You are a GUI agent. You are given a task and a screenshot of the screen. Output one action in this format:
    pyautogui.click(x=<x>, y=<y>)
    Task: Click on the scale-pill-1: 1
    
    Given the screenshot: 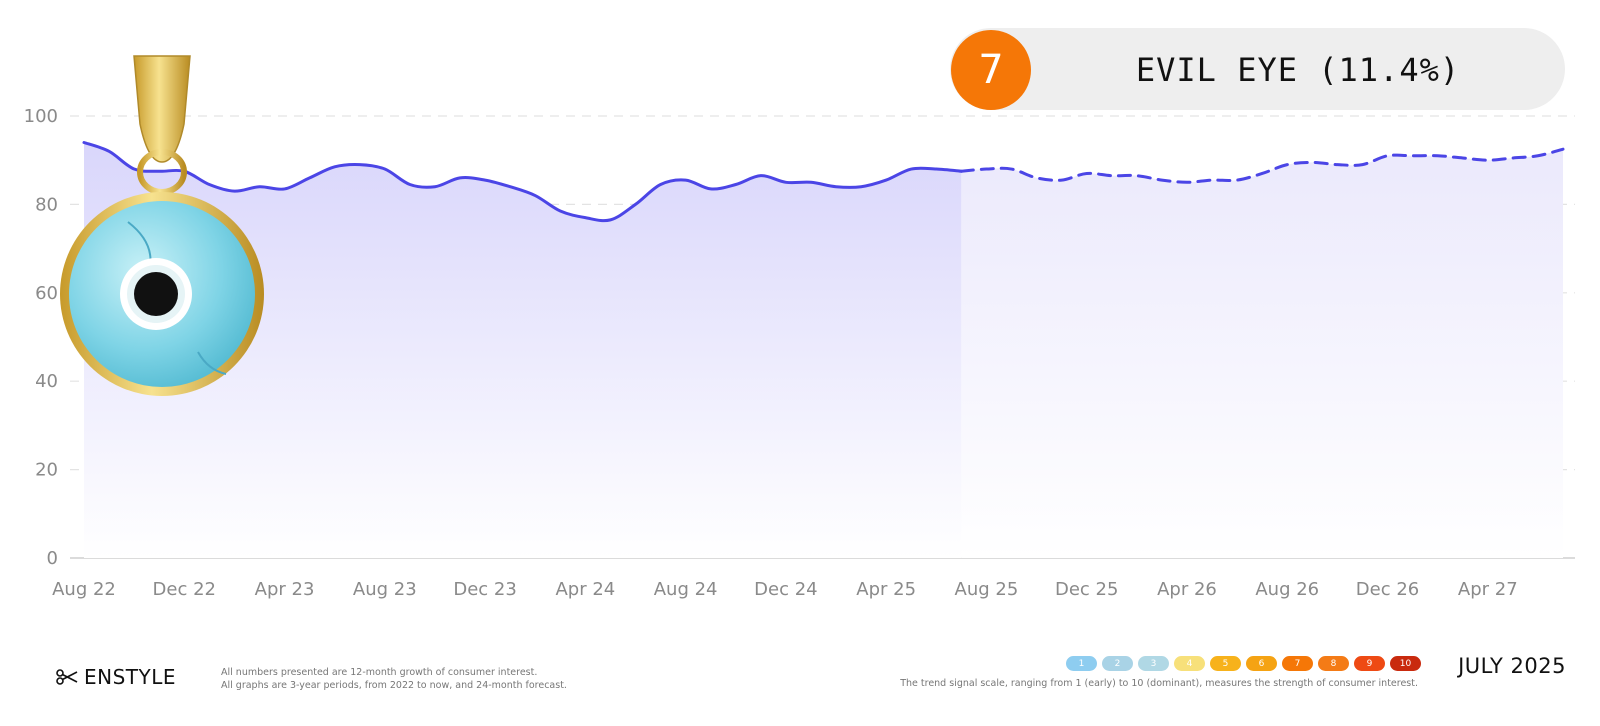 What is the action you would take?
    pyautogui.click(x=1081, y=663)
    